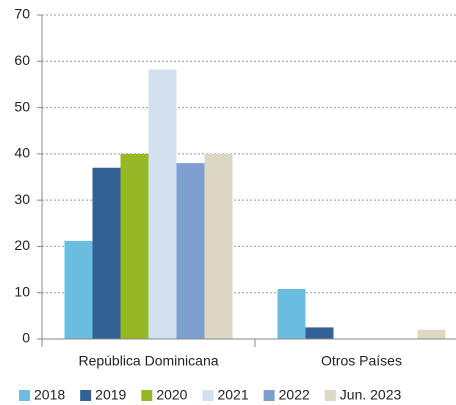  What do you see at coordinates (22, 245) in the screenshot?
I see `y-tick-label: 20` at bounding box center [22, 245].